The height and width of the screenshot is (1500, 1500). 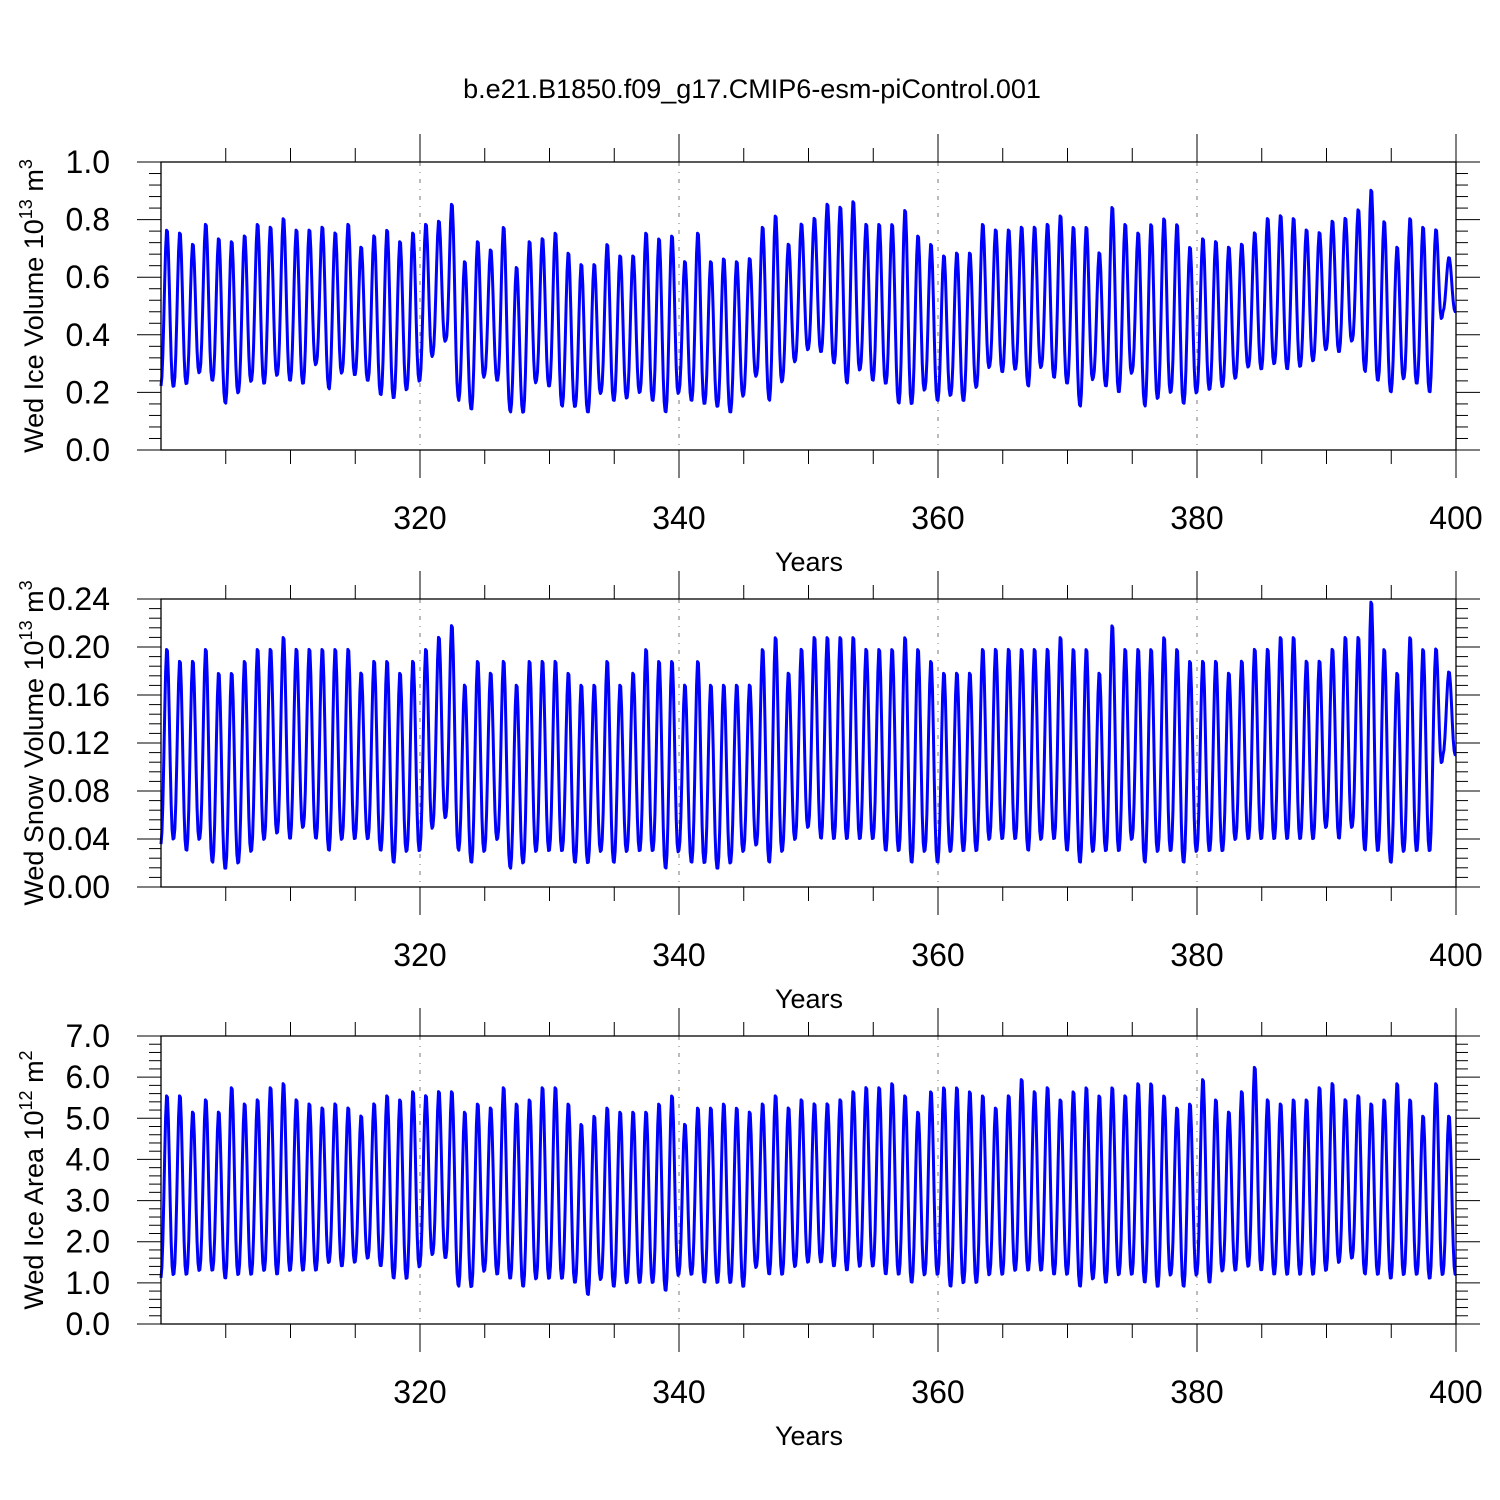 I want to click on y-axis-title-text: Wed Snow Volume 10, so click(x=34, y=772).